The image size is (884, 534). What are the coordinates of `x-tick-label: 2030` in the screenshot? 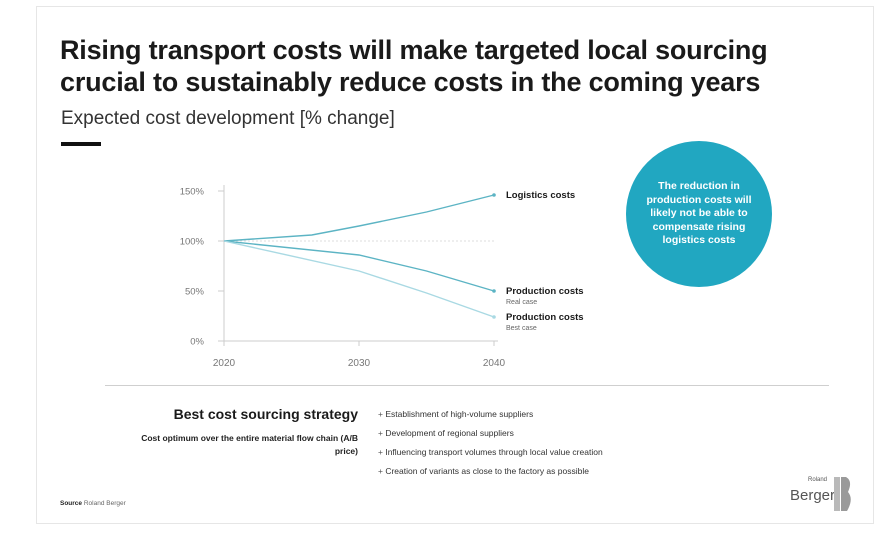 It's located at (359, 363).